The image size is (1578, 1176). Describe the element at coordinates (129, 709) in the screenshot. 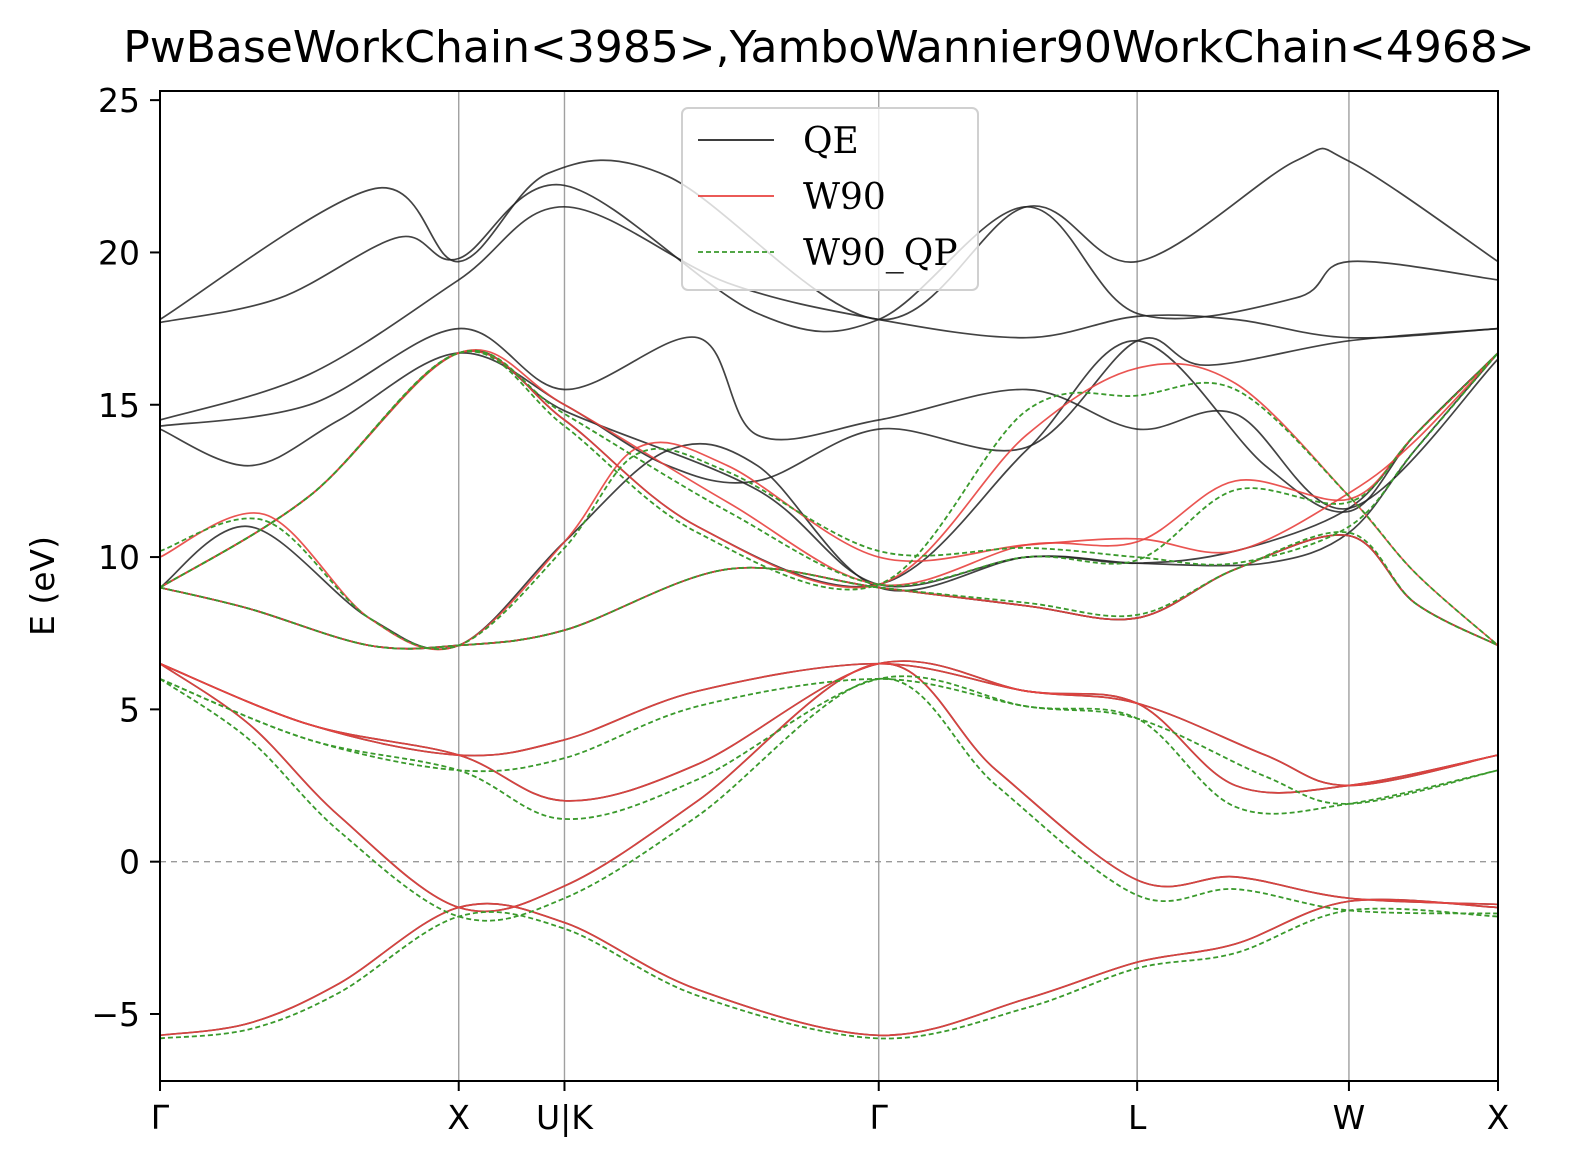

I see `y-tick-label: 5` at that location.